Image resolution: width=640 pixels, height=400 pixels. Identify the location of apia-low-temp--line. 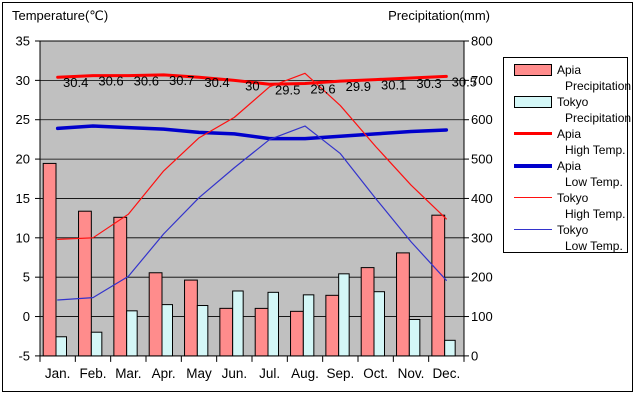
(252, 132).